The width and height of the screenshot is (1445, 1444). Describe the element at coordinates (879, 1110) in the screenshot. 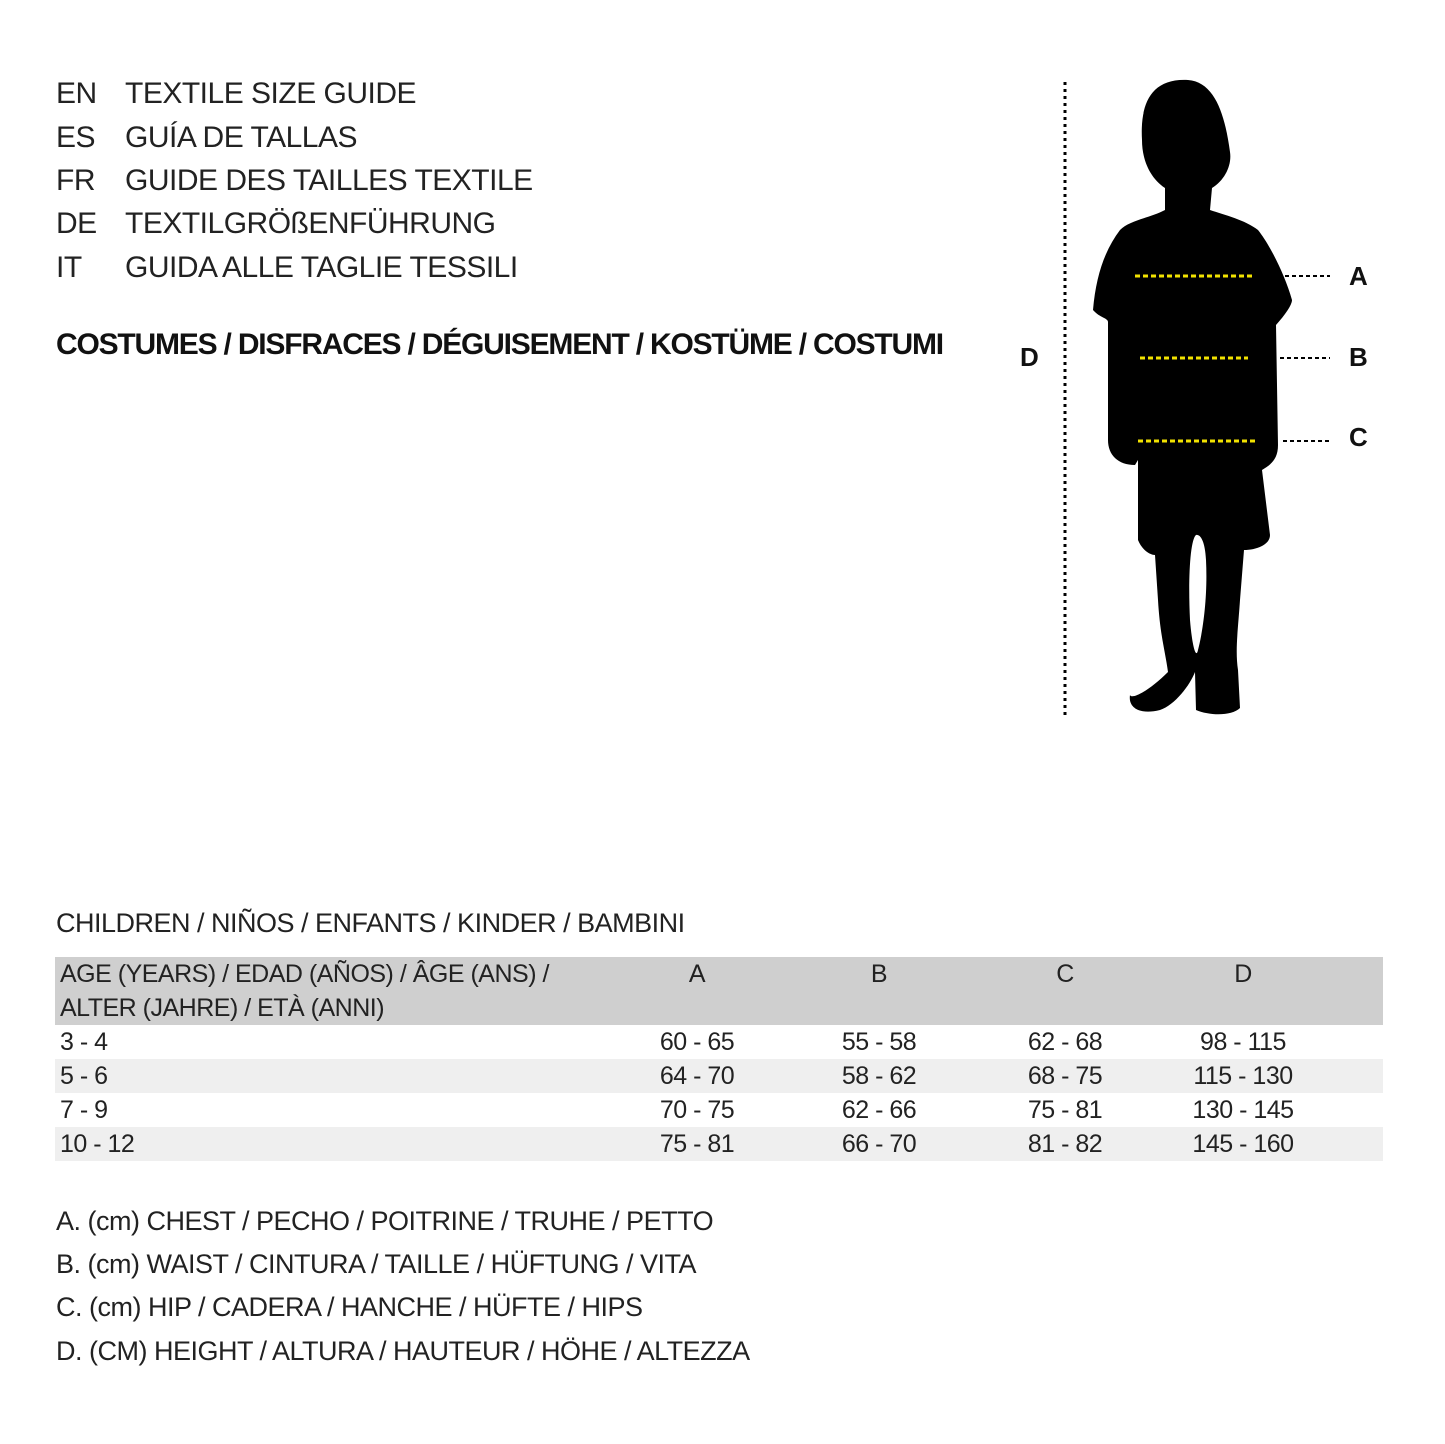

I see `value-cell-b: 62 - 66` at that location.